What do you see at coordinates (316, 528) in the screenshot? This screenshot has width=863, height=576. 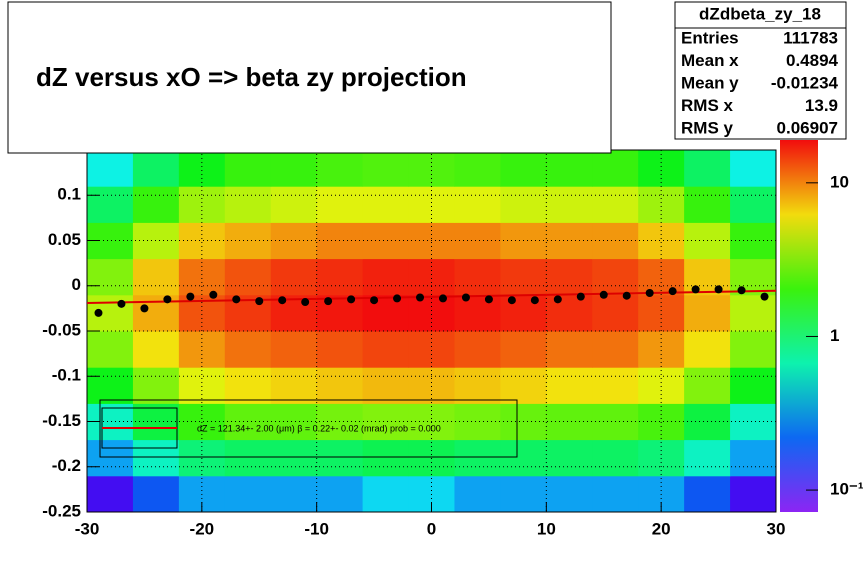 I see `x-tick-label: -10` at bounding box center [316, 528].